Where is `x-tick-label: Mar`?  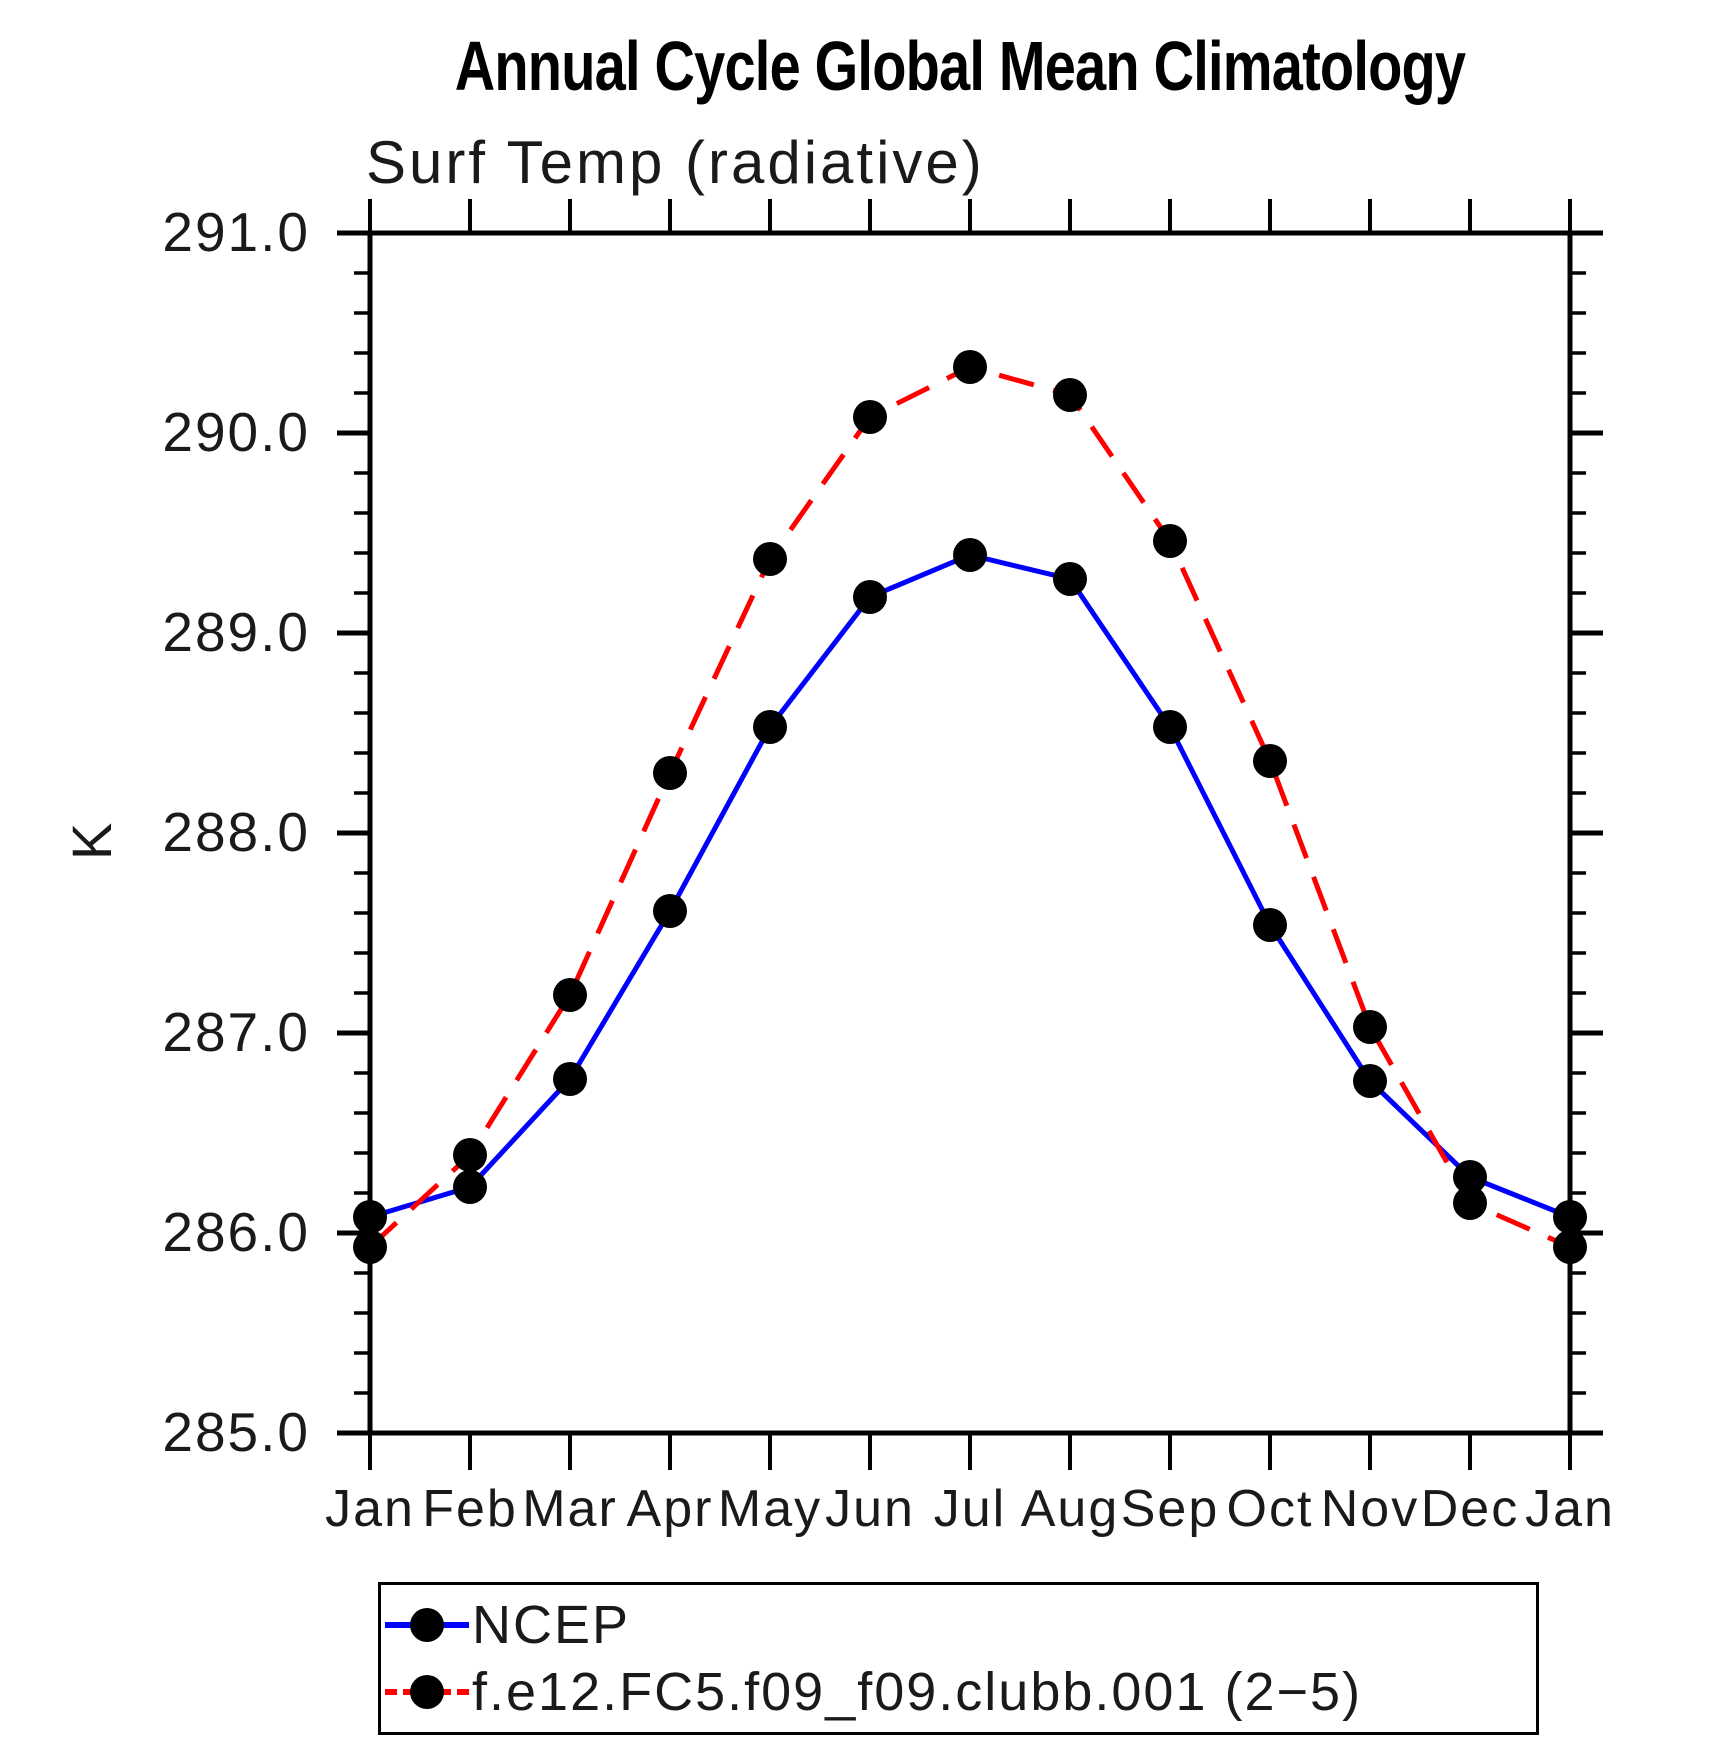
x-tick-label: Mar is located at coordinates (570, 1509).